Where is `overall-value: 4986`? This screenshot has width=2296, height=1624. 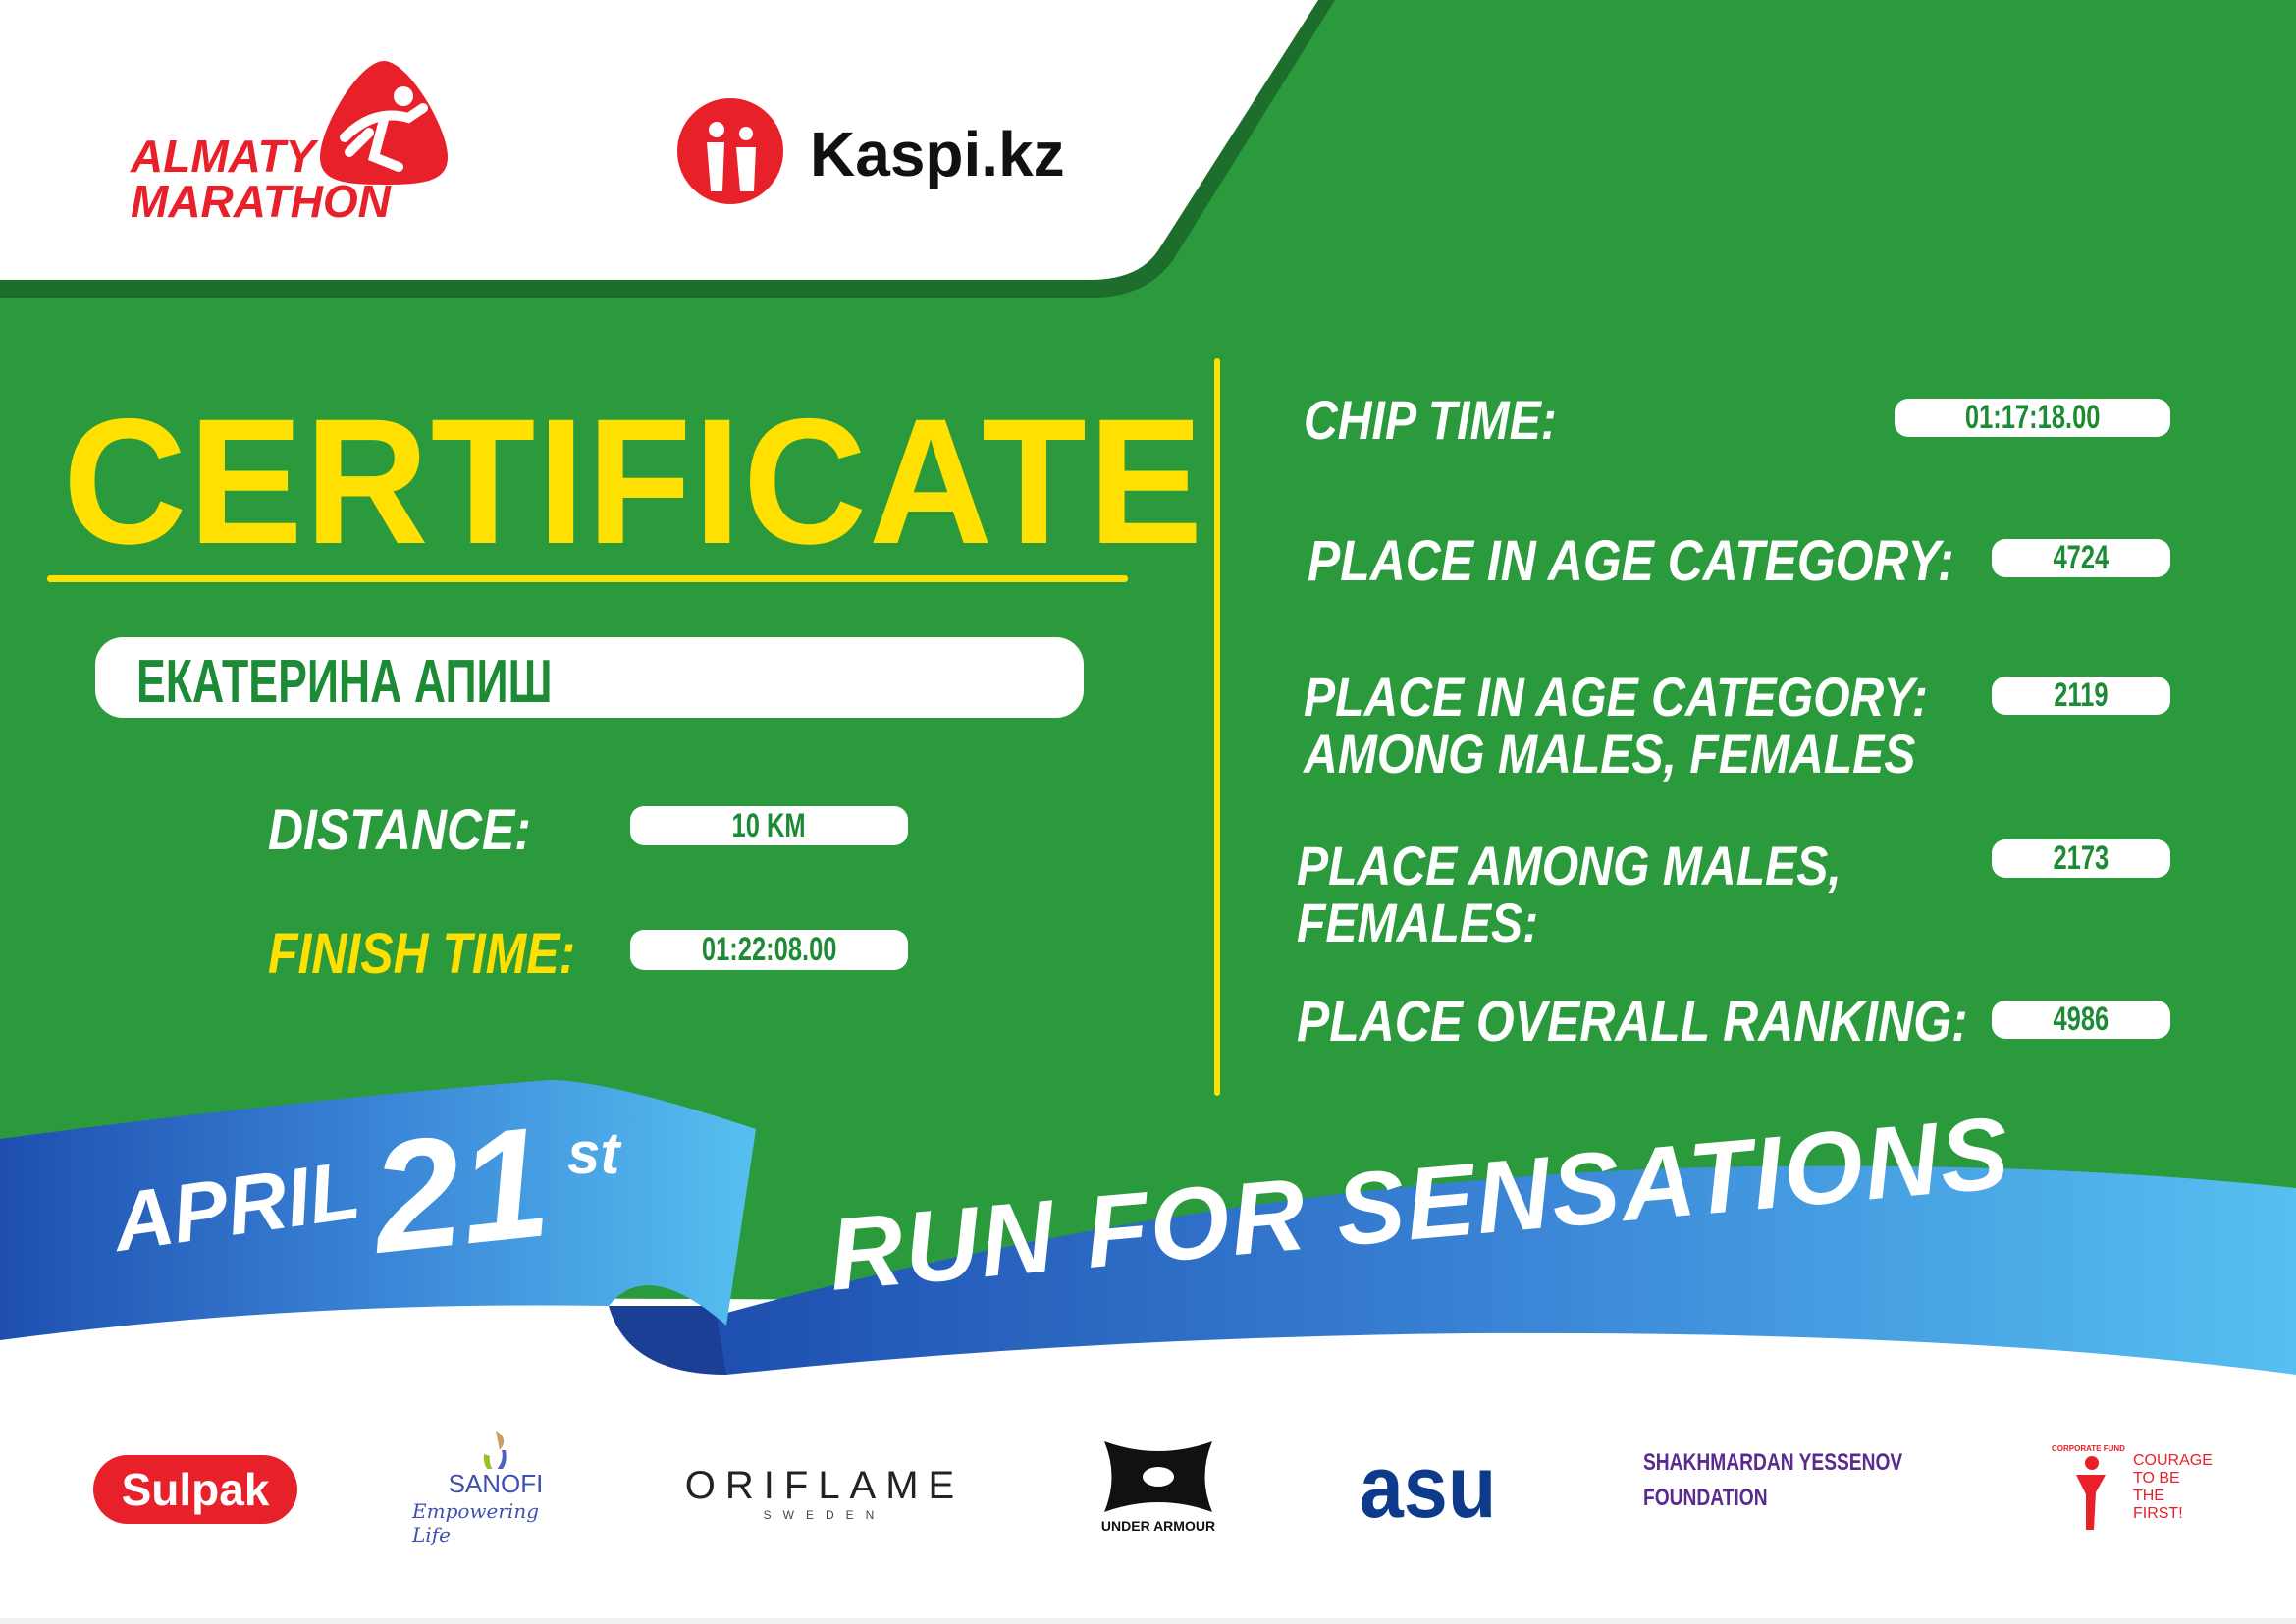
overall-value: 4986 is located at coordinates (2081, 1020).